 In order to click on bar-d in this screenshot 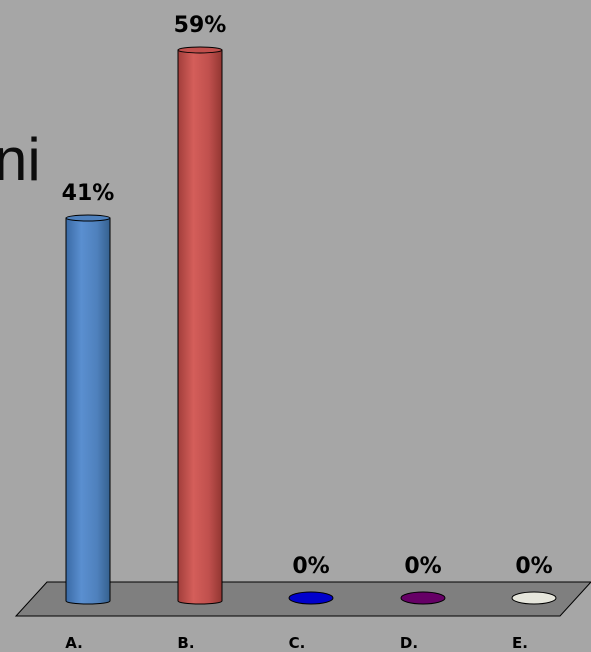, I will do `click(423, 598)`.